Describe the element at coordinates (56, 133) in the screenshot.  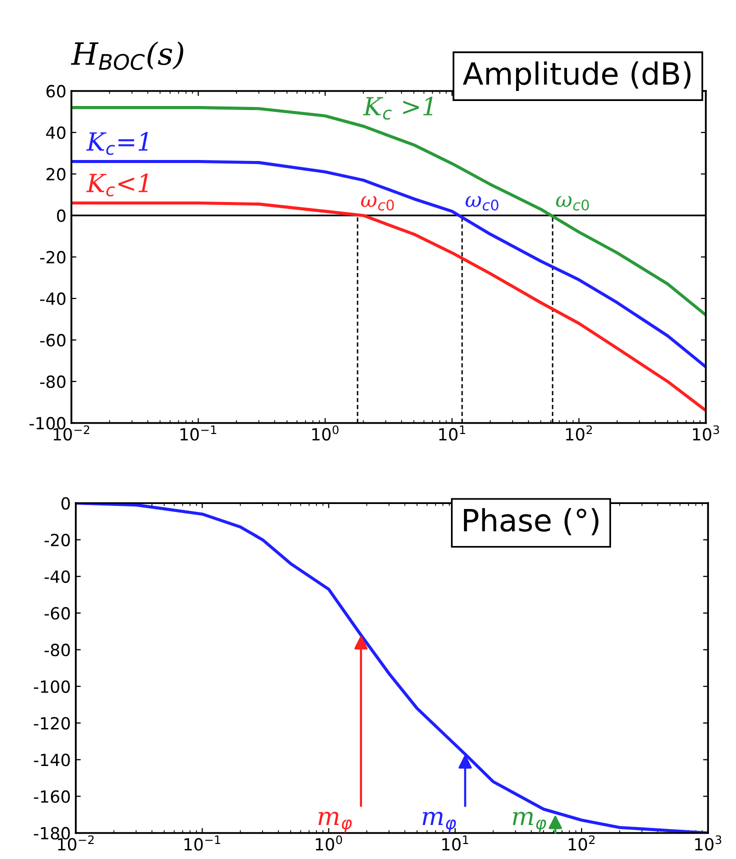
I see `y-tick-label: 40` at that location.